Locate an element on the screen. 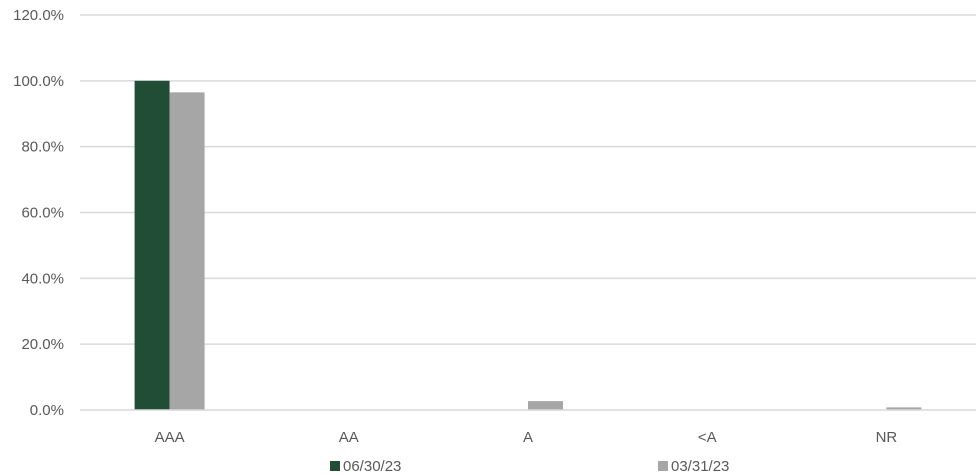  y-tick-label: 0.0% is located at coordinates (47, 410).